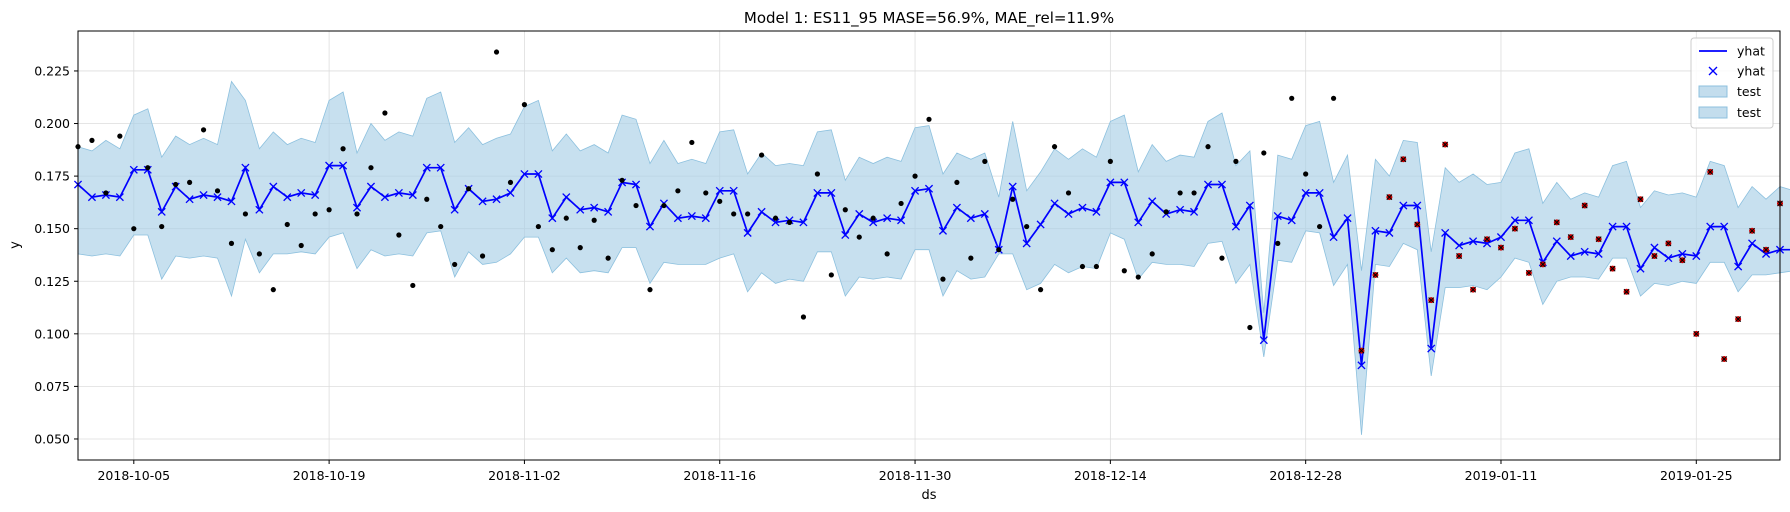  I want to click on legend: yhat yhat test test, so click(1732, 83).